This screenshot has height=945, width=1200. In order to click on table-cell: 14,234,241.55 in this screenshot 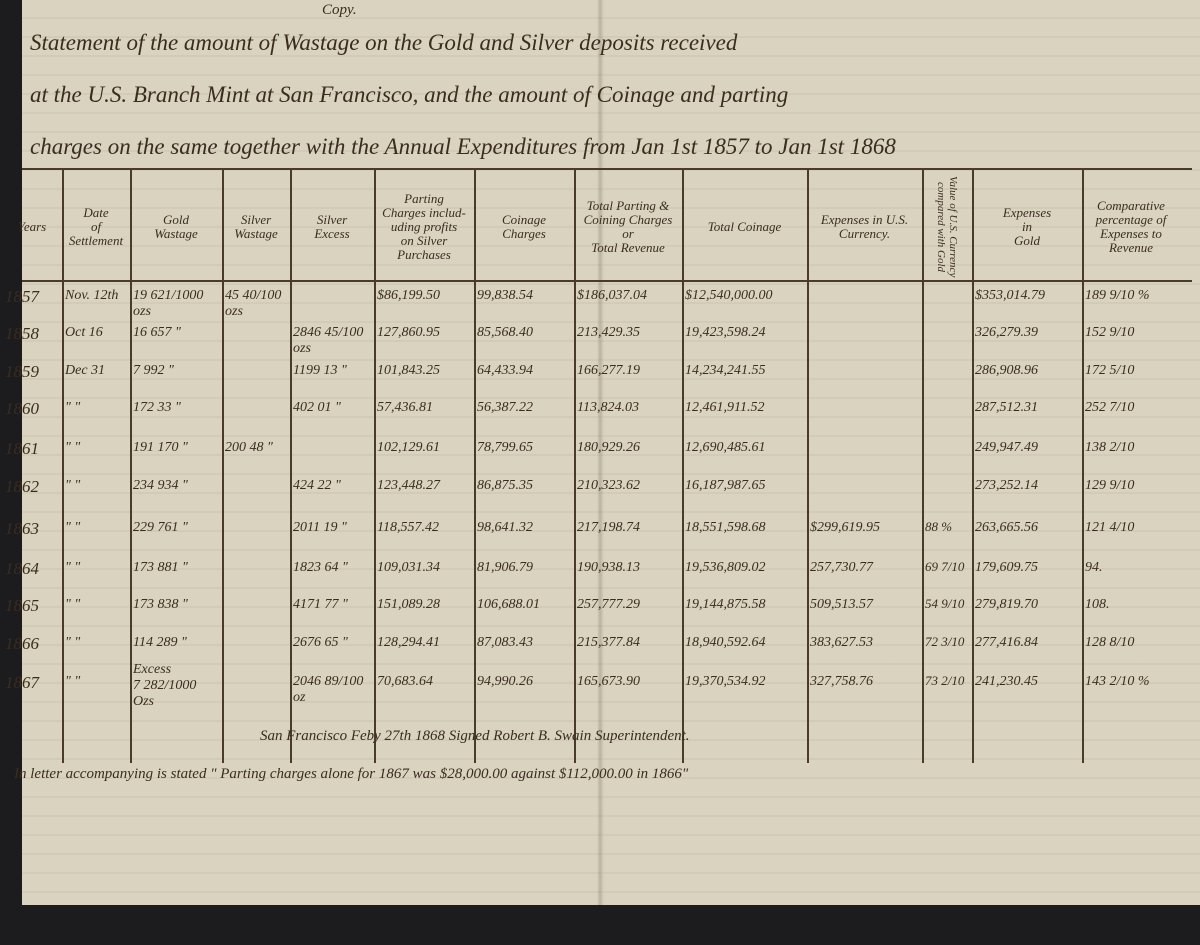, I will do `click(725, 370)`.